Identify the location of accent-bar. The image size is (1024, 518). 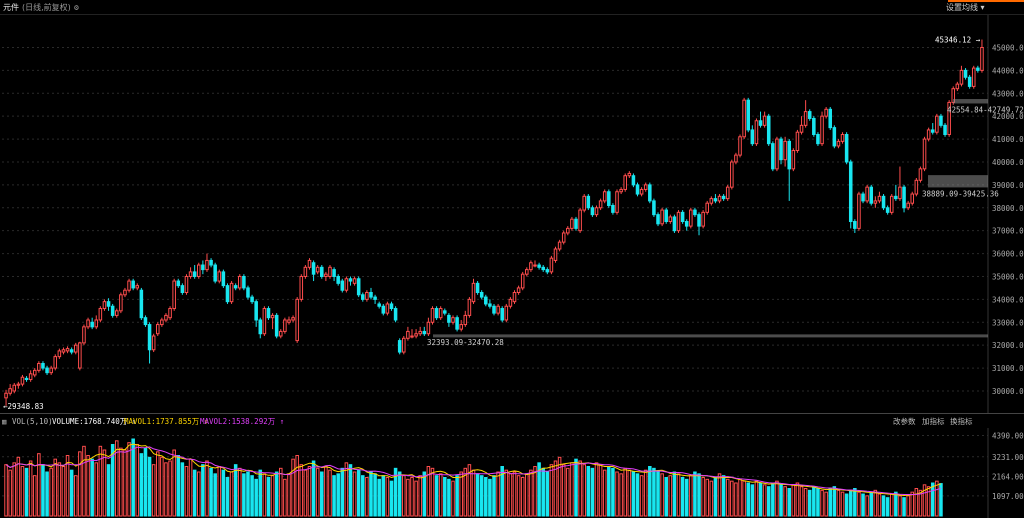
(986, 1).